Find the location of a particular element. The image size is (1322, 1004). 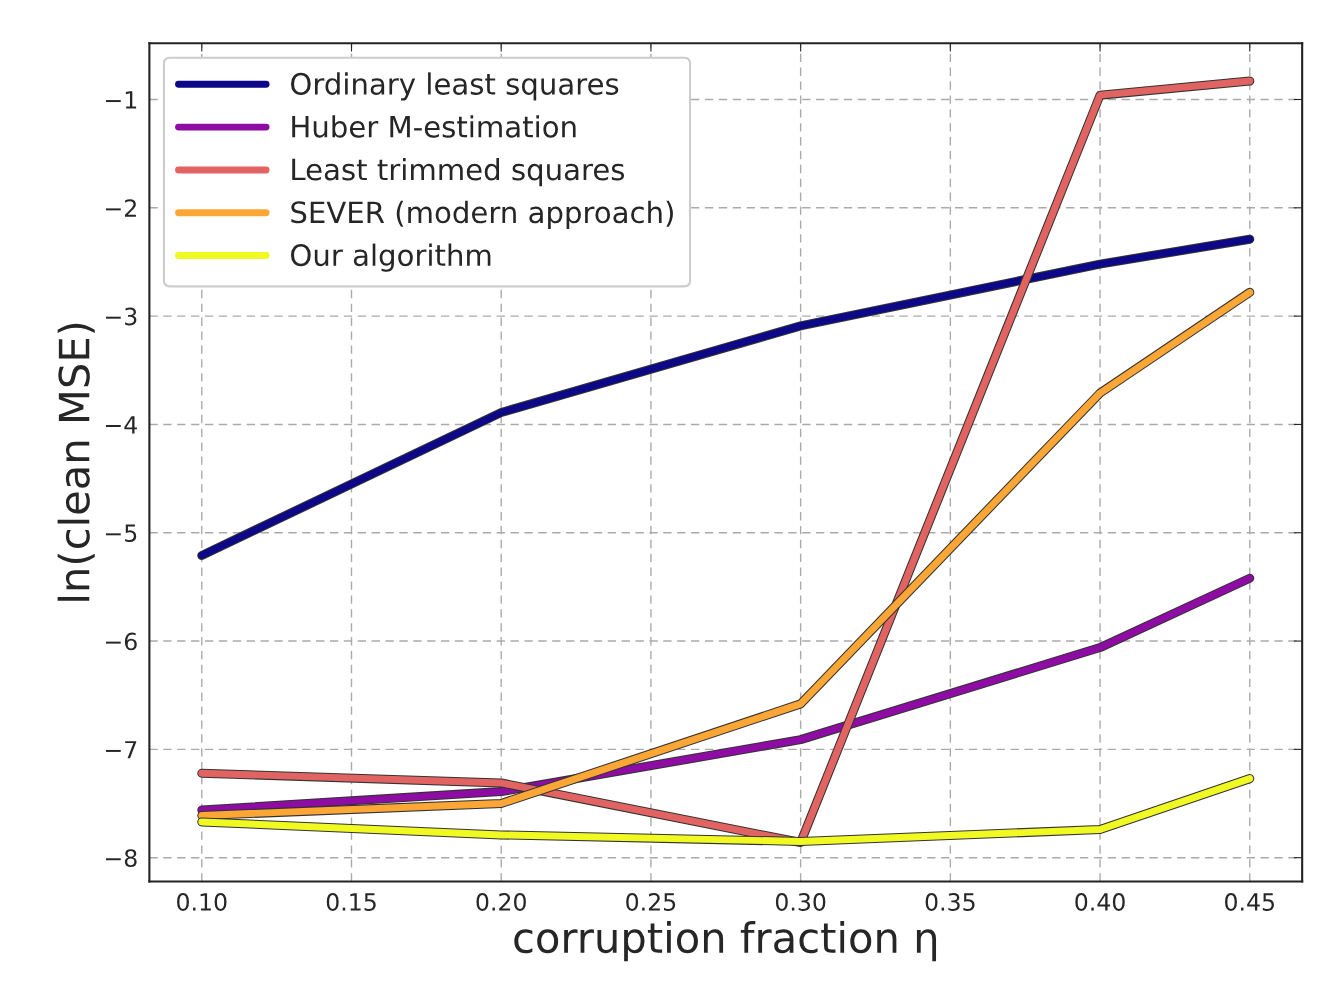

x-tick-label: 0.15 is located at coordinates (351, 902).